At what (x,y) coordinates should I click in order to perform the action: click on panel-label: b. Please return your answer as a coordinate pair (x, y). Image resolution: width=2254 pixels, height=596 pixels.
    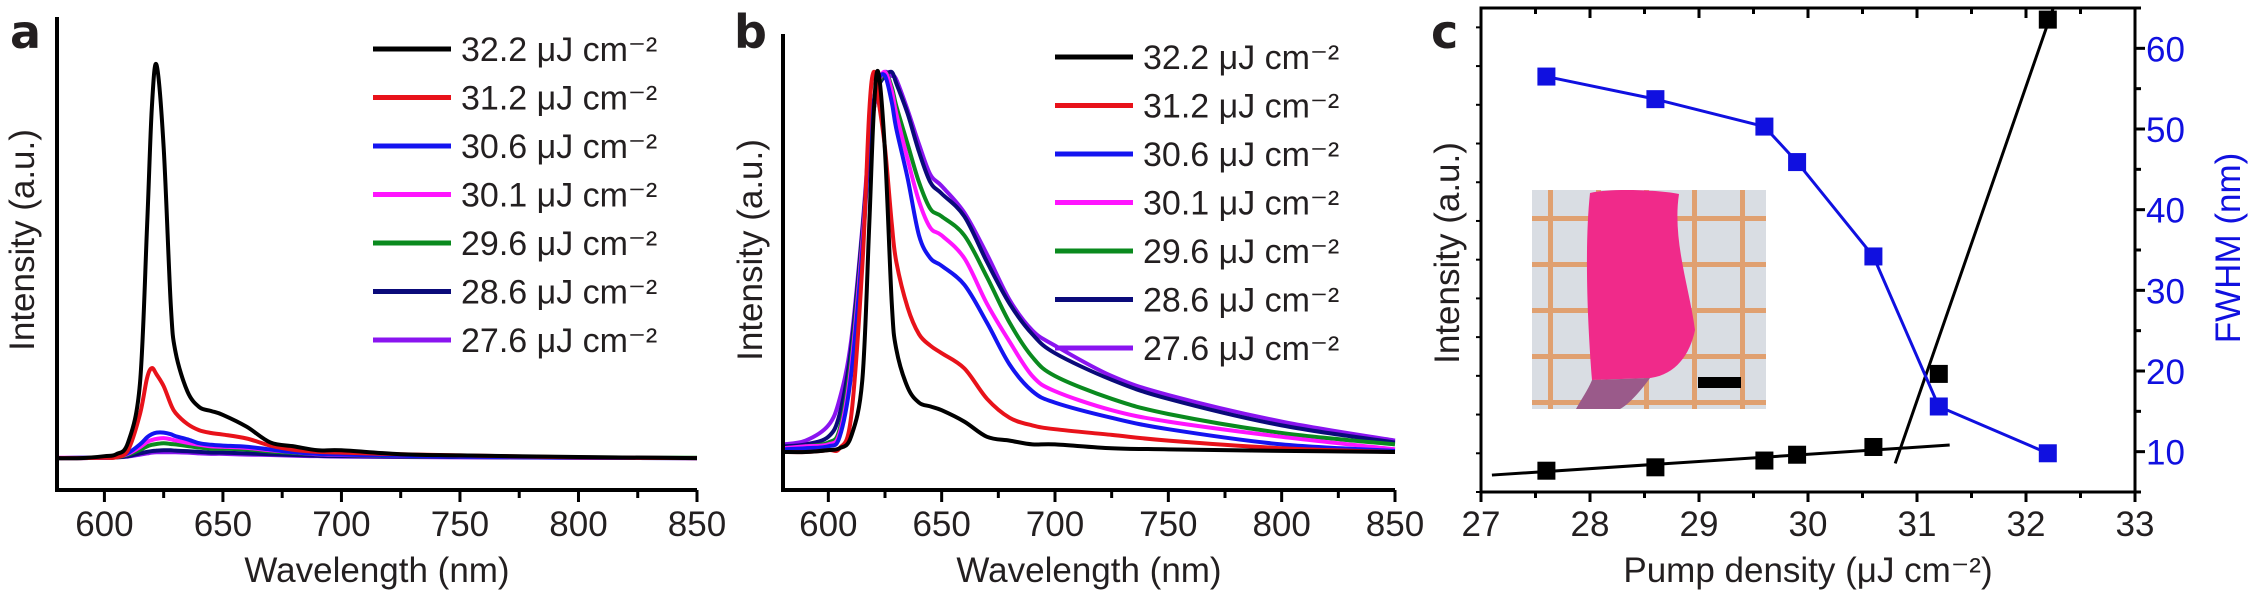
    Looking at the image, I should click on (750, 32).